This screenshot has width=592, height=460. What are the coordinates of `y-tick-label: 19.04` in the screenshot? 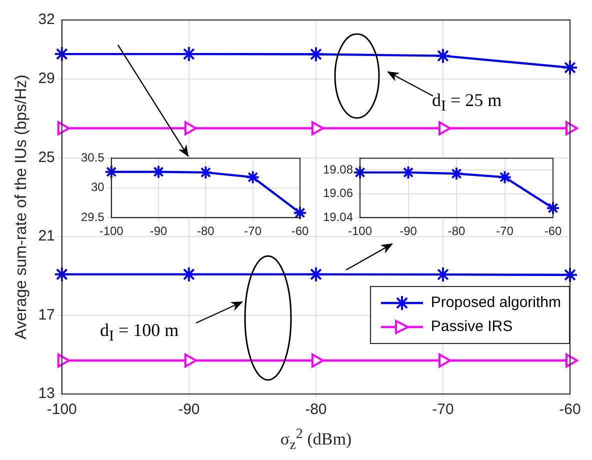 It's located at (338, 217).